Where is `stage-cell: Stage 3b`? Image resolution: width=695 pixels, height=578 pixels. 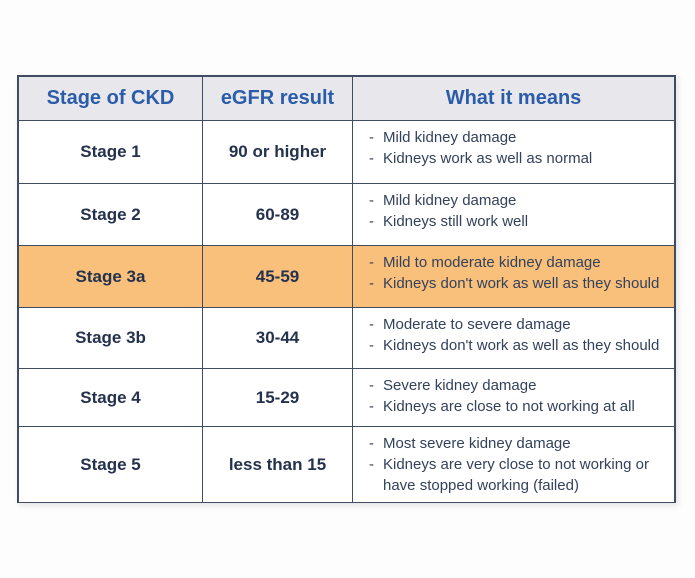
stage-cell: Stage 3b is located at coordinates (111, 338).